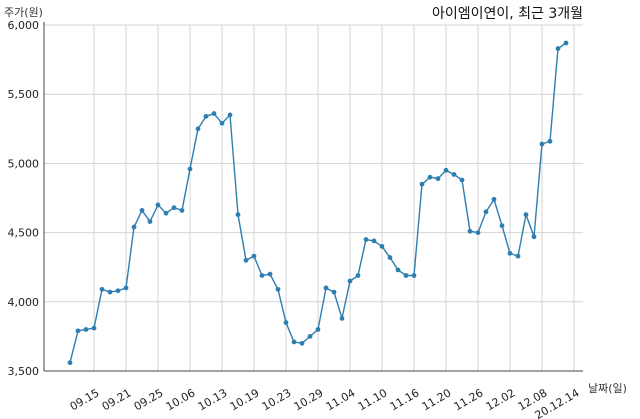 Image resolution: width=640 pixels, height=419 pixels. Describe the element at coordinates (373, 399) in the screenshot. I see `x-tick-label: 11.10` at that location.